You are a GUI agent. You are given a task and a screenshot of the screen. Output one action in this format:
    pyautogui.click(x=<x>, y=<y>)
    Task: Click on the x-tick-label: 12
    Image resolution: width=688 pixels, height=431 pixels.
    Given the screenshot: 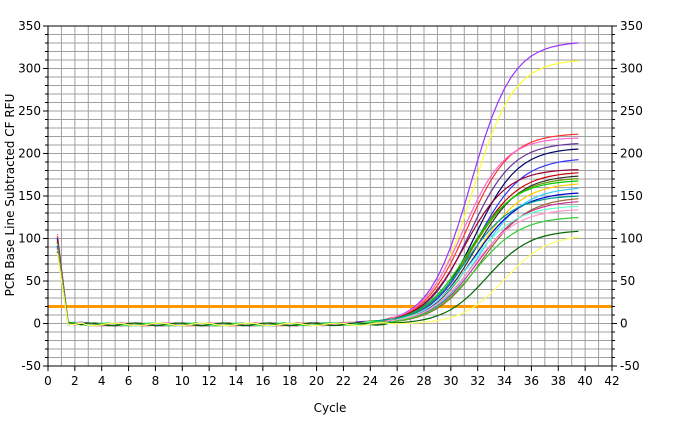 What is the action you would take?
    pyautogui.click(x=209, y=381)
    